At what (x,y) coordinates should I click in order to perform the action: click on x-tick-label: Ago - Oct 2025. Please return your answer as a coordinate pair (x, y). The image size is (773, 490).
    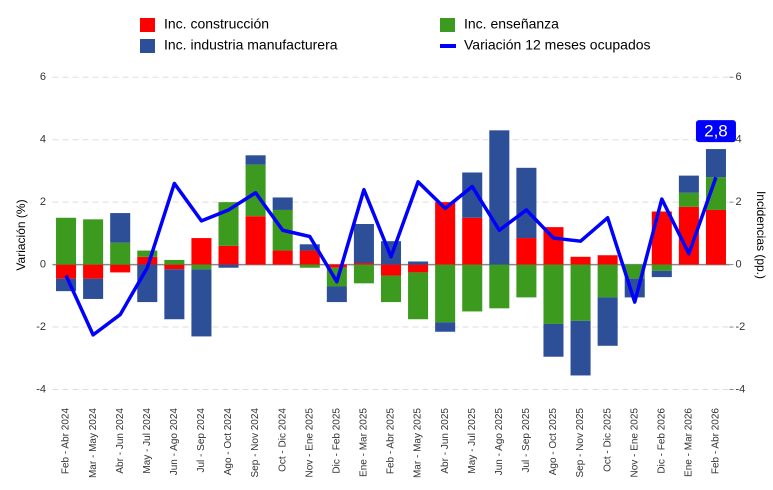
    Looking at the image, I should click on (553, 442).